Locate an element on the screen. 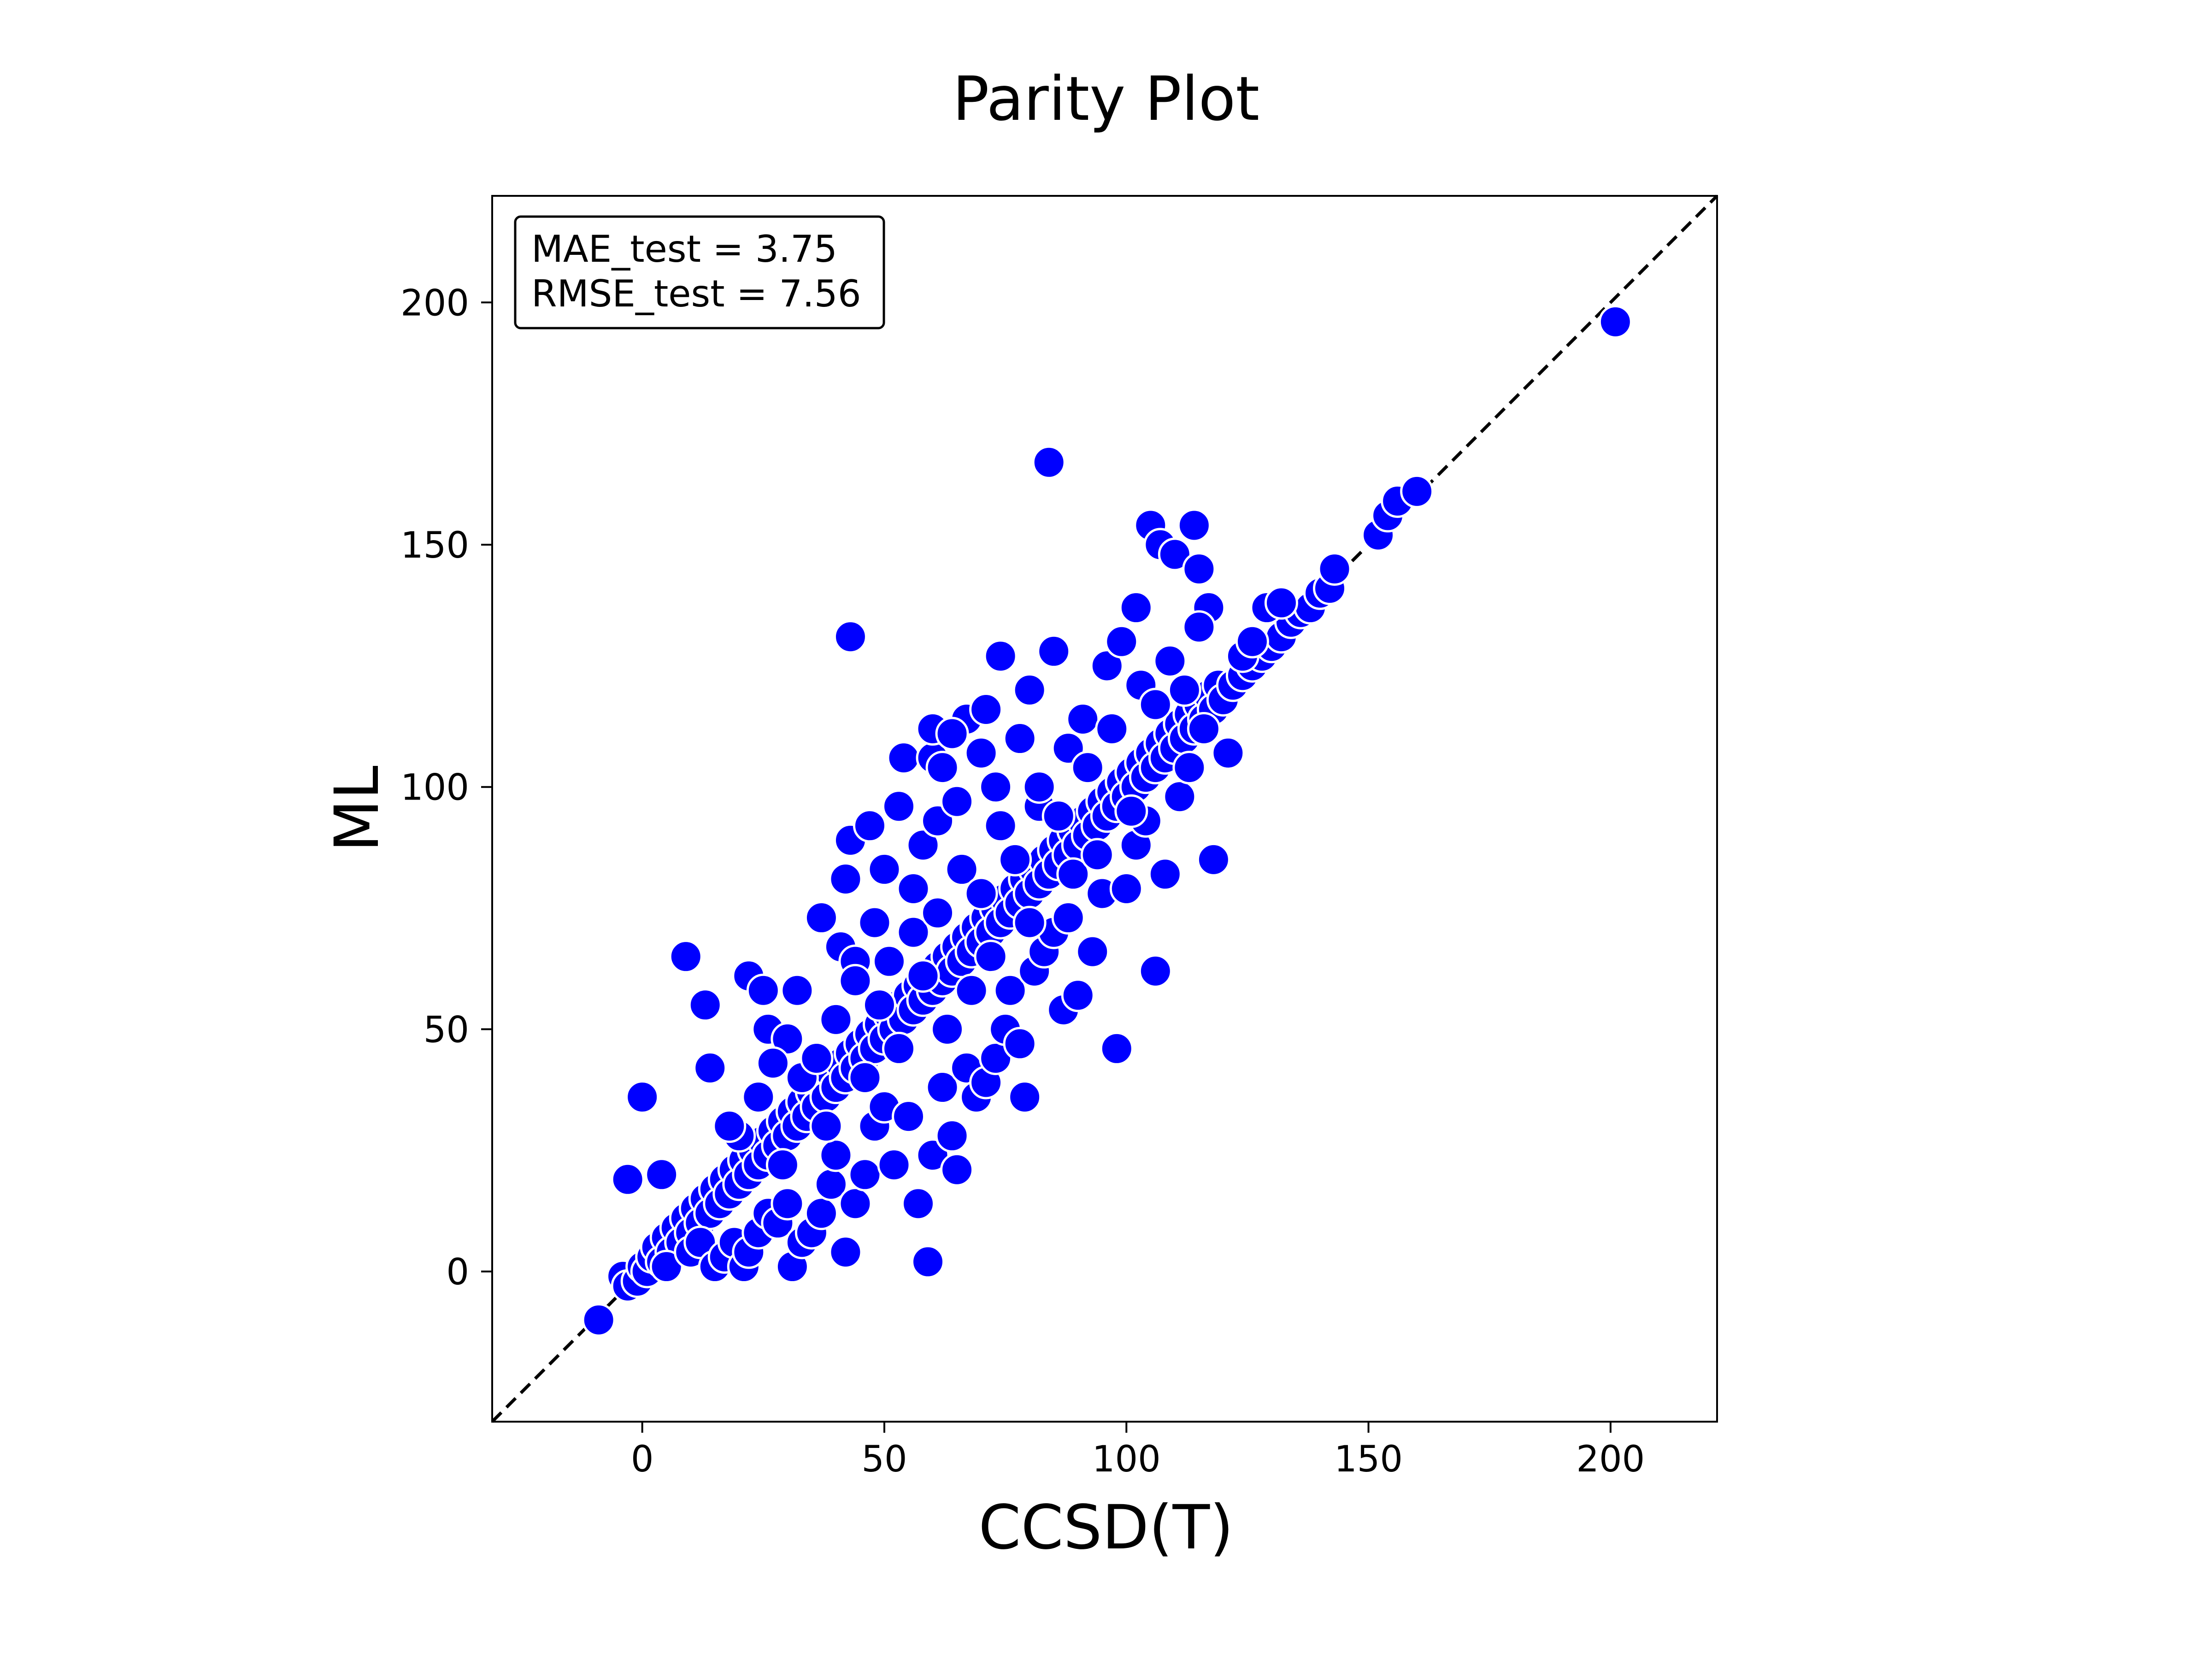  y-tick-label: 0 is located at coordinates (457, 1272).